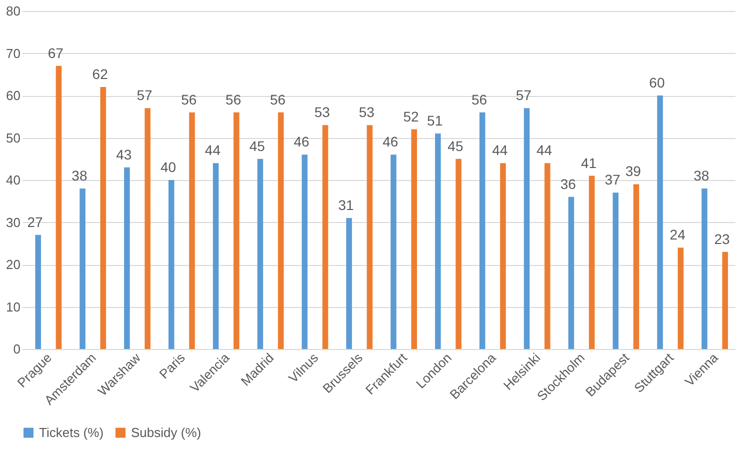  Describe the element at coordinates (13, 264) in the screenshot. I see `y-tick-label: 20` at that location.